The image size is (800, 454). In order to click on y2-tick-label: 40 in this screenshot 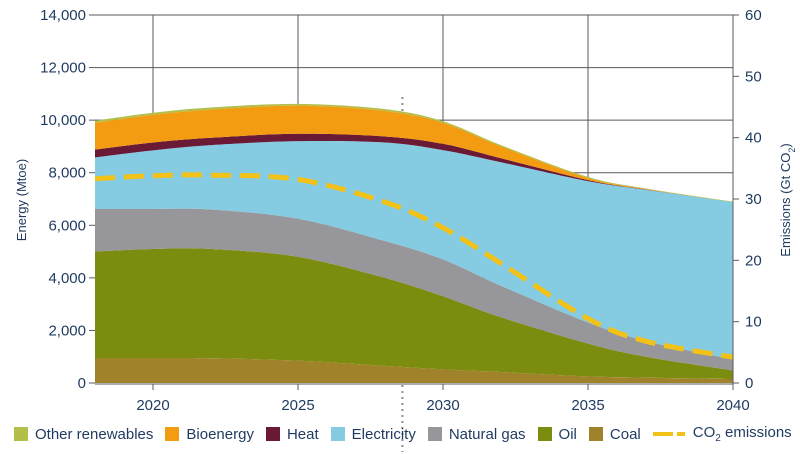, I will do `click(753, 138)`.